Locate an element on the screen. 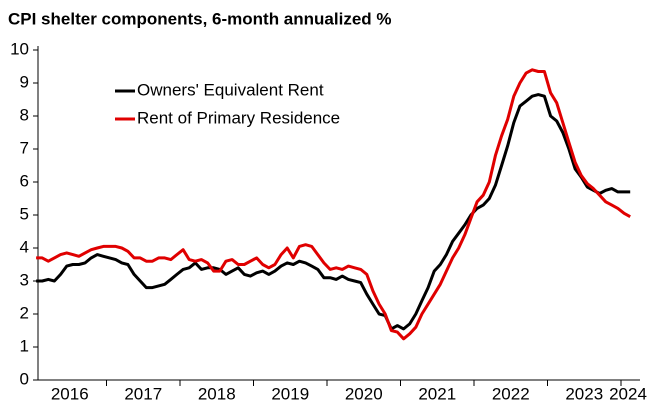 Image resolution: width=654 pixels, height=406 pixels. y-tick-label: 4 is located at coordinates (24, 246).